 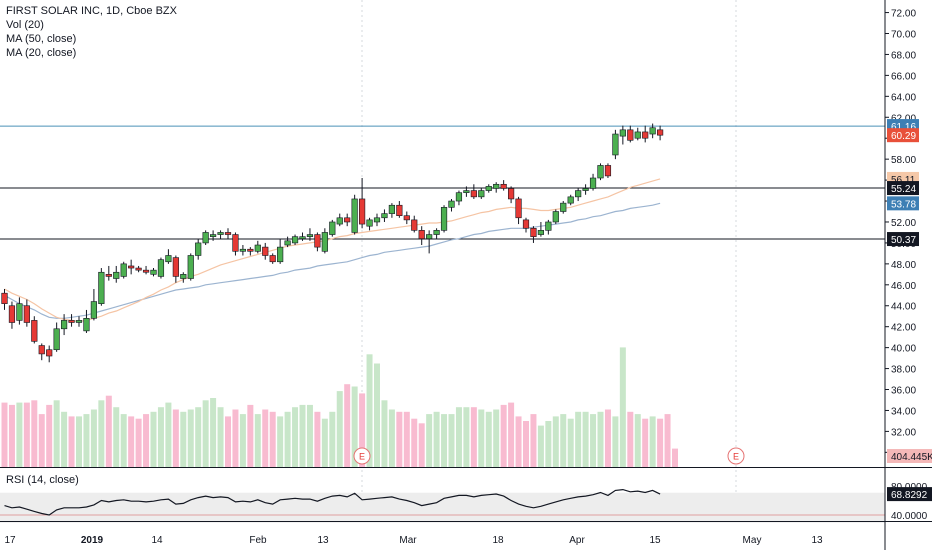 What do you see at coordinates (42, 480) in the screenshot?
I see `rsi-indicator-label: RSI (14, close)` at bounding box center [42, 480].